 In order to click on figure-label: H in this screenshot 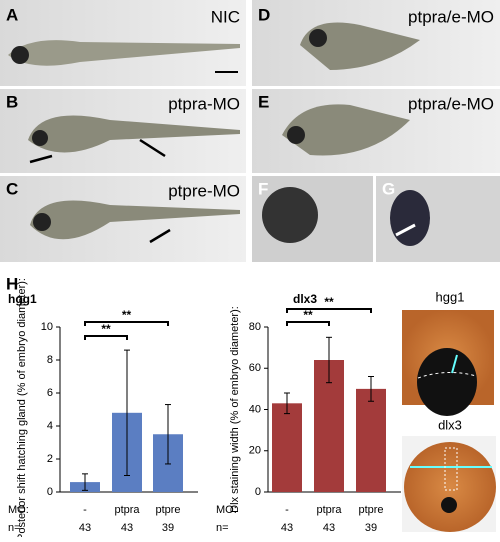, I will do `click(12, 283)`.